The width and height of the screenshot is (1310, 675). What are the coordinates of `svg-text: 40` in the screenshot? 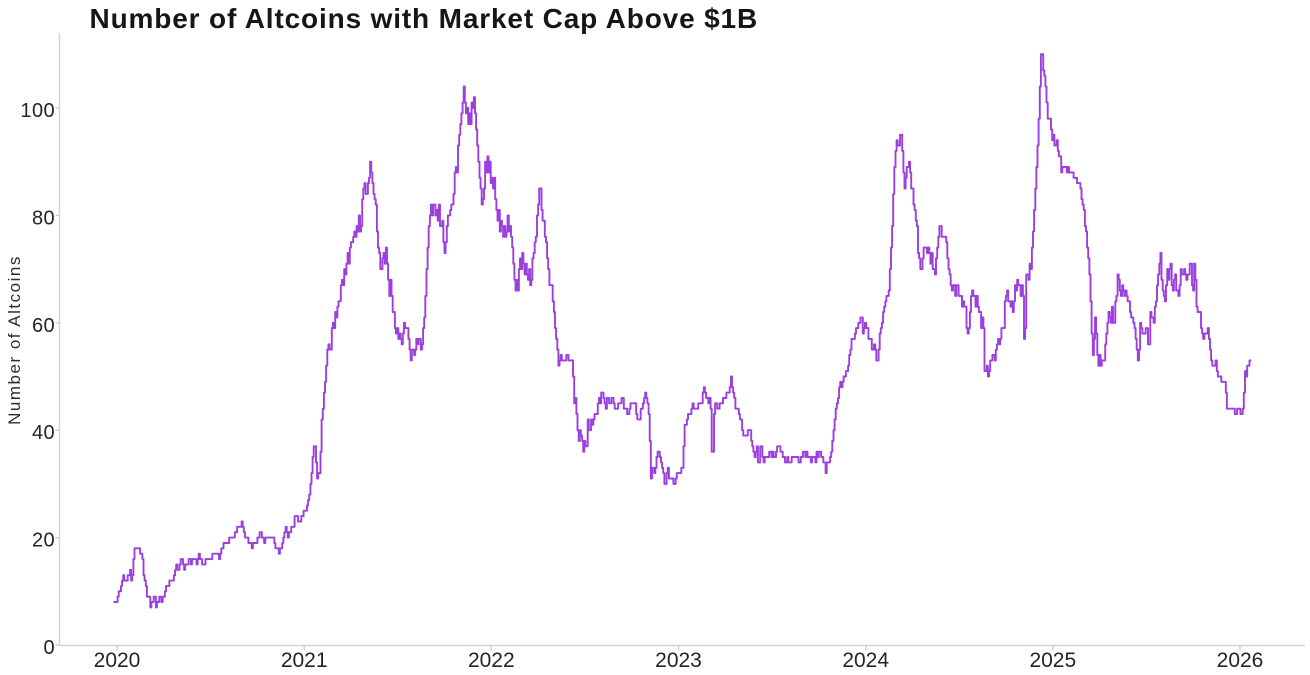 It's located at (43, 433).